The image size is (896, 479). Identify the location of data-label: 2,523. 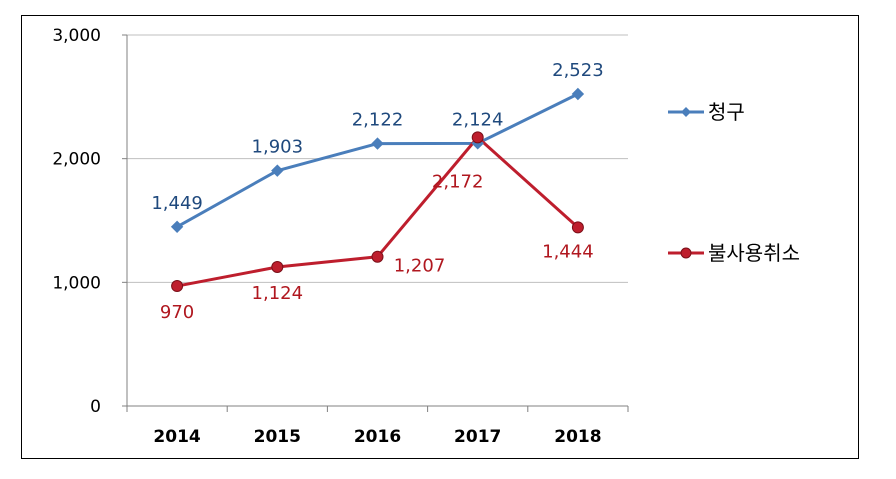
(578, 70).